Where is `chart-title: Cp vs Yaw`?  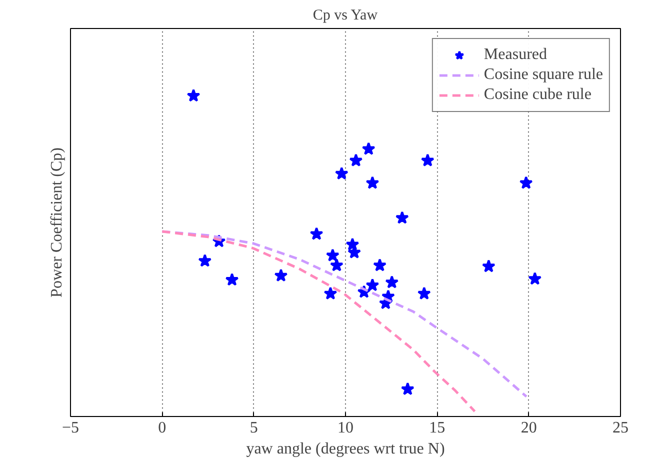 chart-title: Cp vs Yaw is located at coordinates (345, 16).